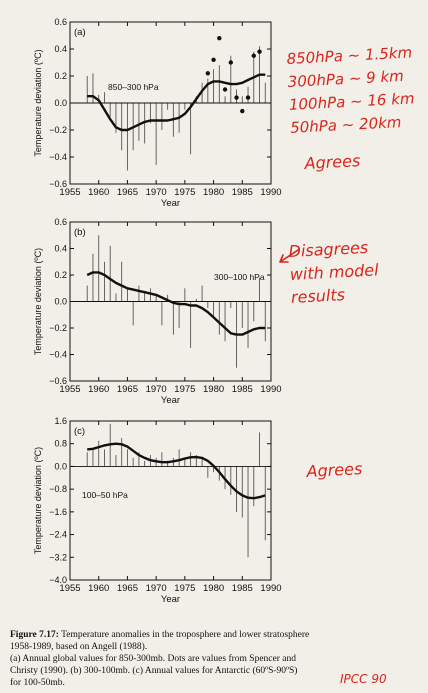 Image resolution: width=428 pixels, height=693 pixels. Describe the element at coordinates (60, 444) in the screenshot. I see `y-tick-label: 0.8` at that location.